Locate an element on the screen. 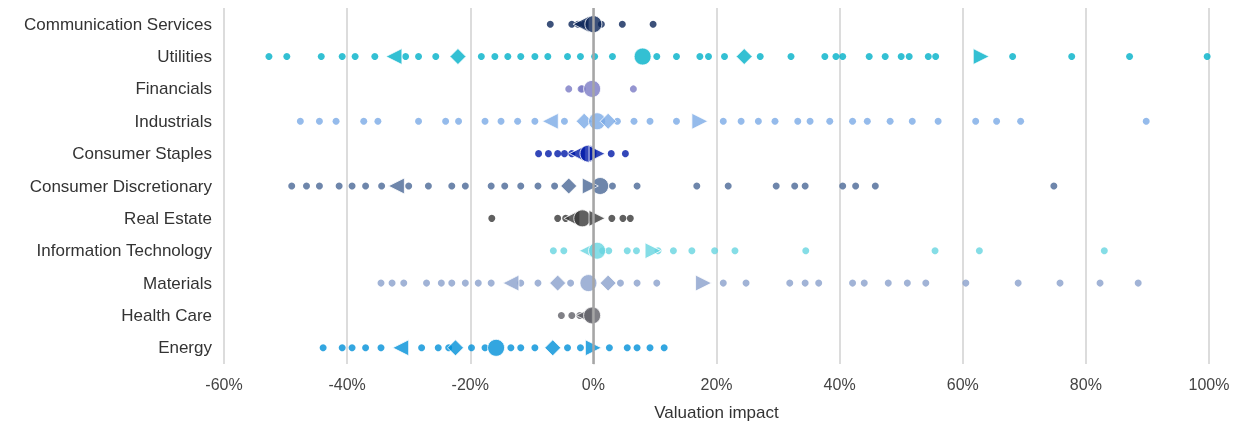  x-tick-label: 60% is located at coordinates (962, 384).